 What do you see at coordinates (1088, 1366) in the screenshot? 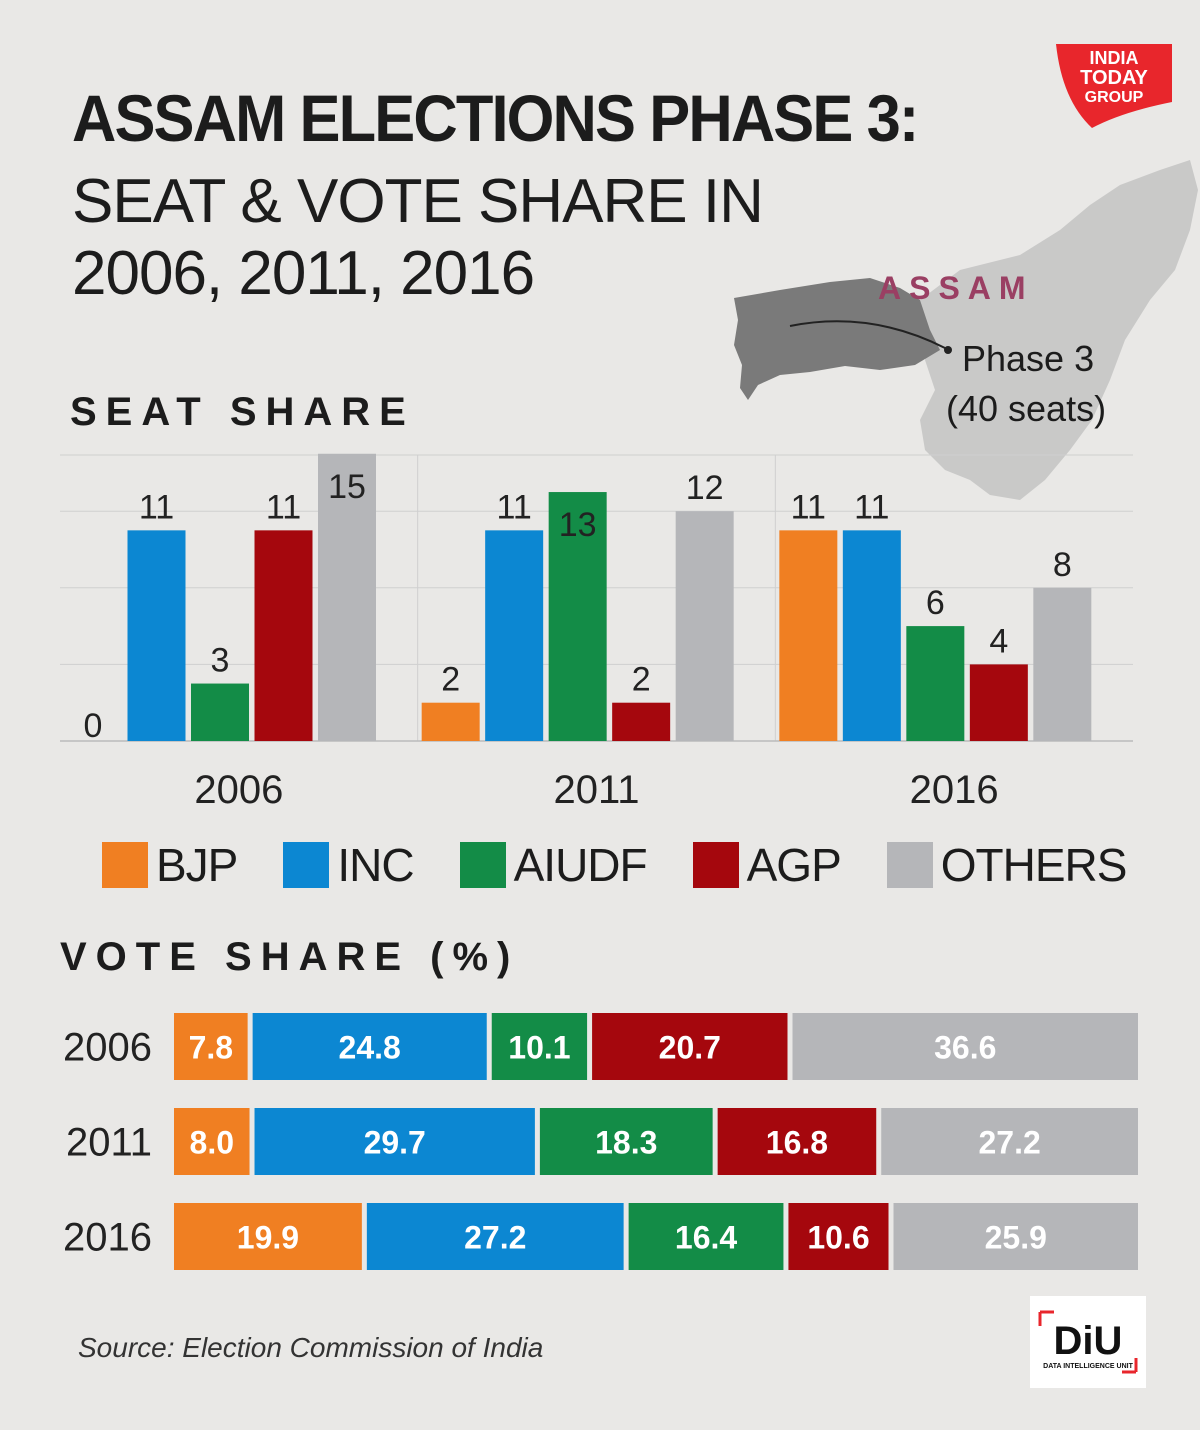
I see `diu-logo-subtitle: DATA INTELLIGENCE UNIT` at bounding box center [1088, 1366].